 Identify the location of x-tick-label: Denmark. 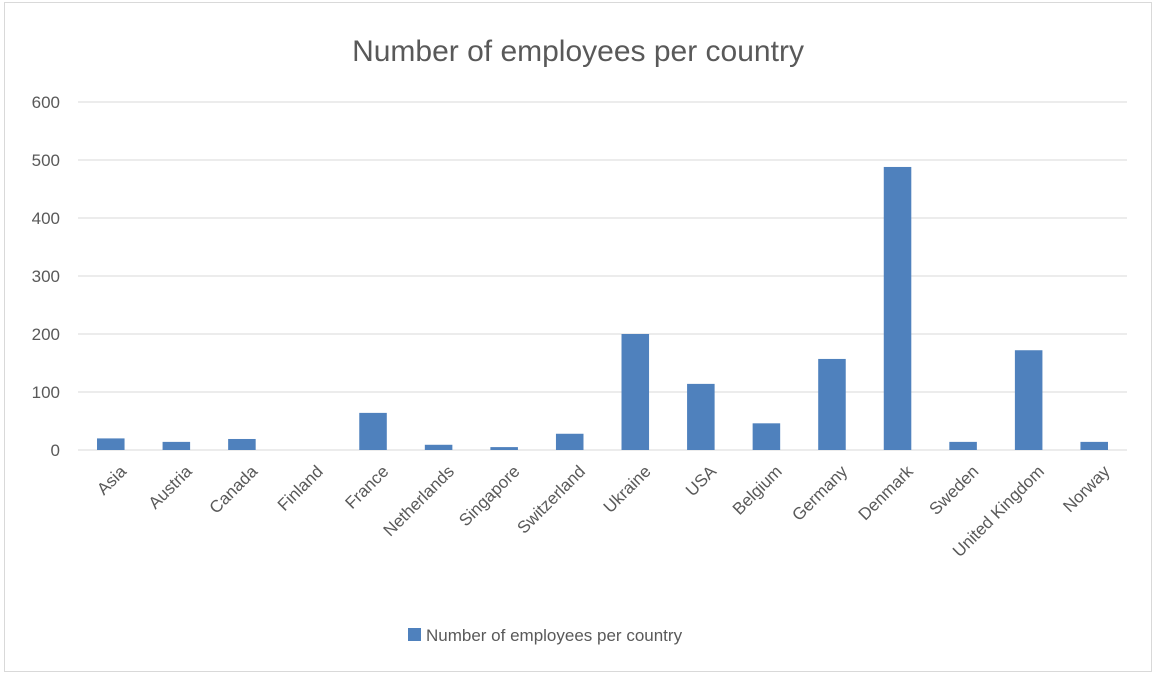
(886, 493).